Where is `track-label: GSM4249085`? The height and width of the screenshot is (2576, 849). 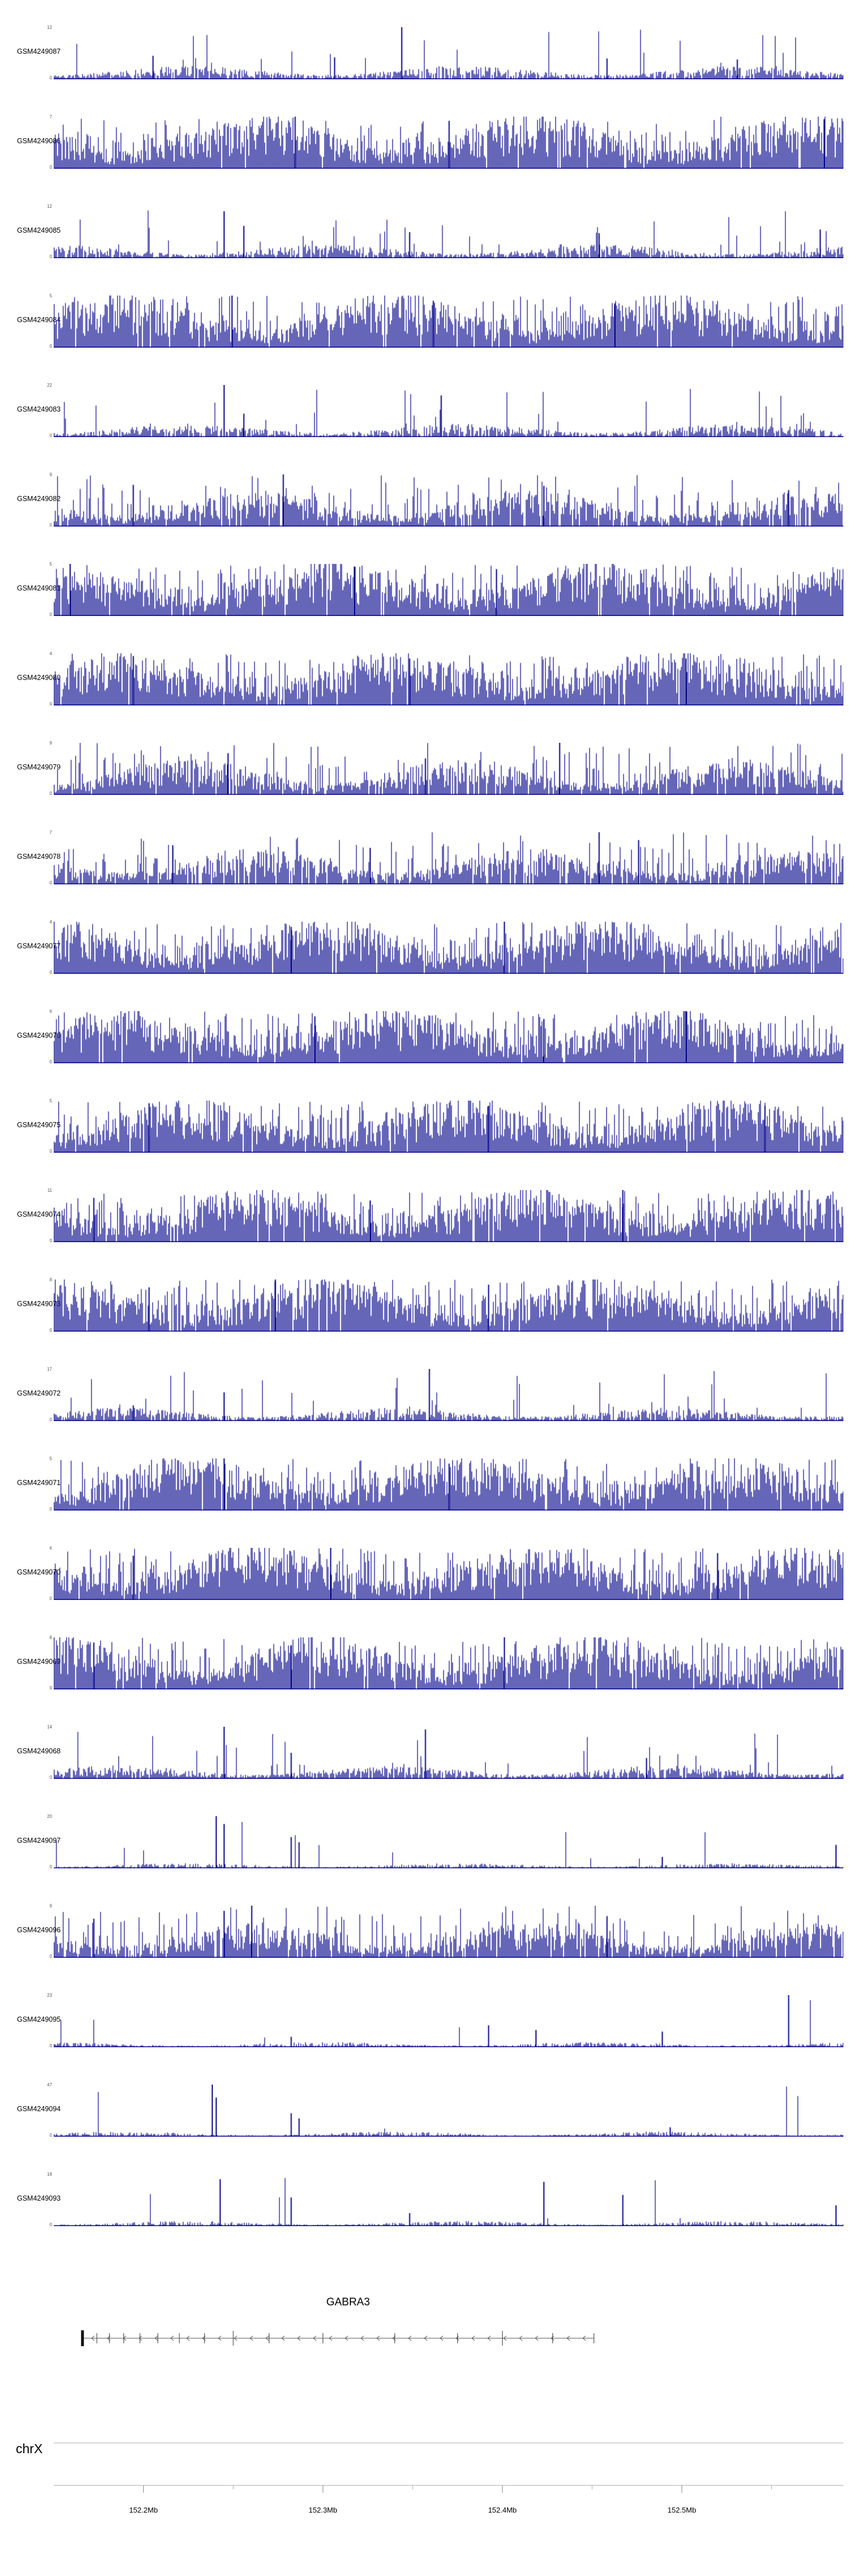 track-label: GSM4249085 is located at coordinates (39, 230).